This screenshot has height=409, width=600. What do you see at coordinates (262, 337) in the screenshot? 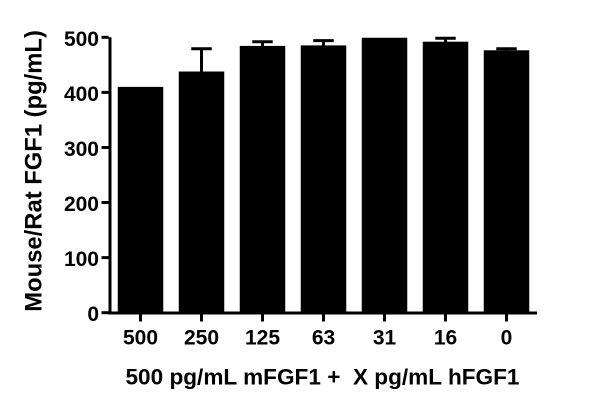
I see `svg-text: 125` at bounding box center [262, 337].